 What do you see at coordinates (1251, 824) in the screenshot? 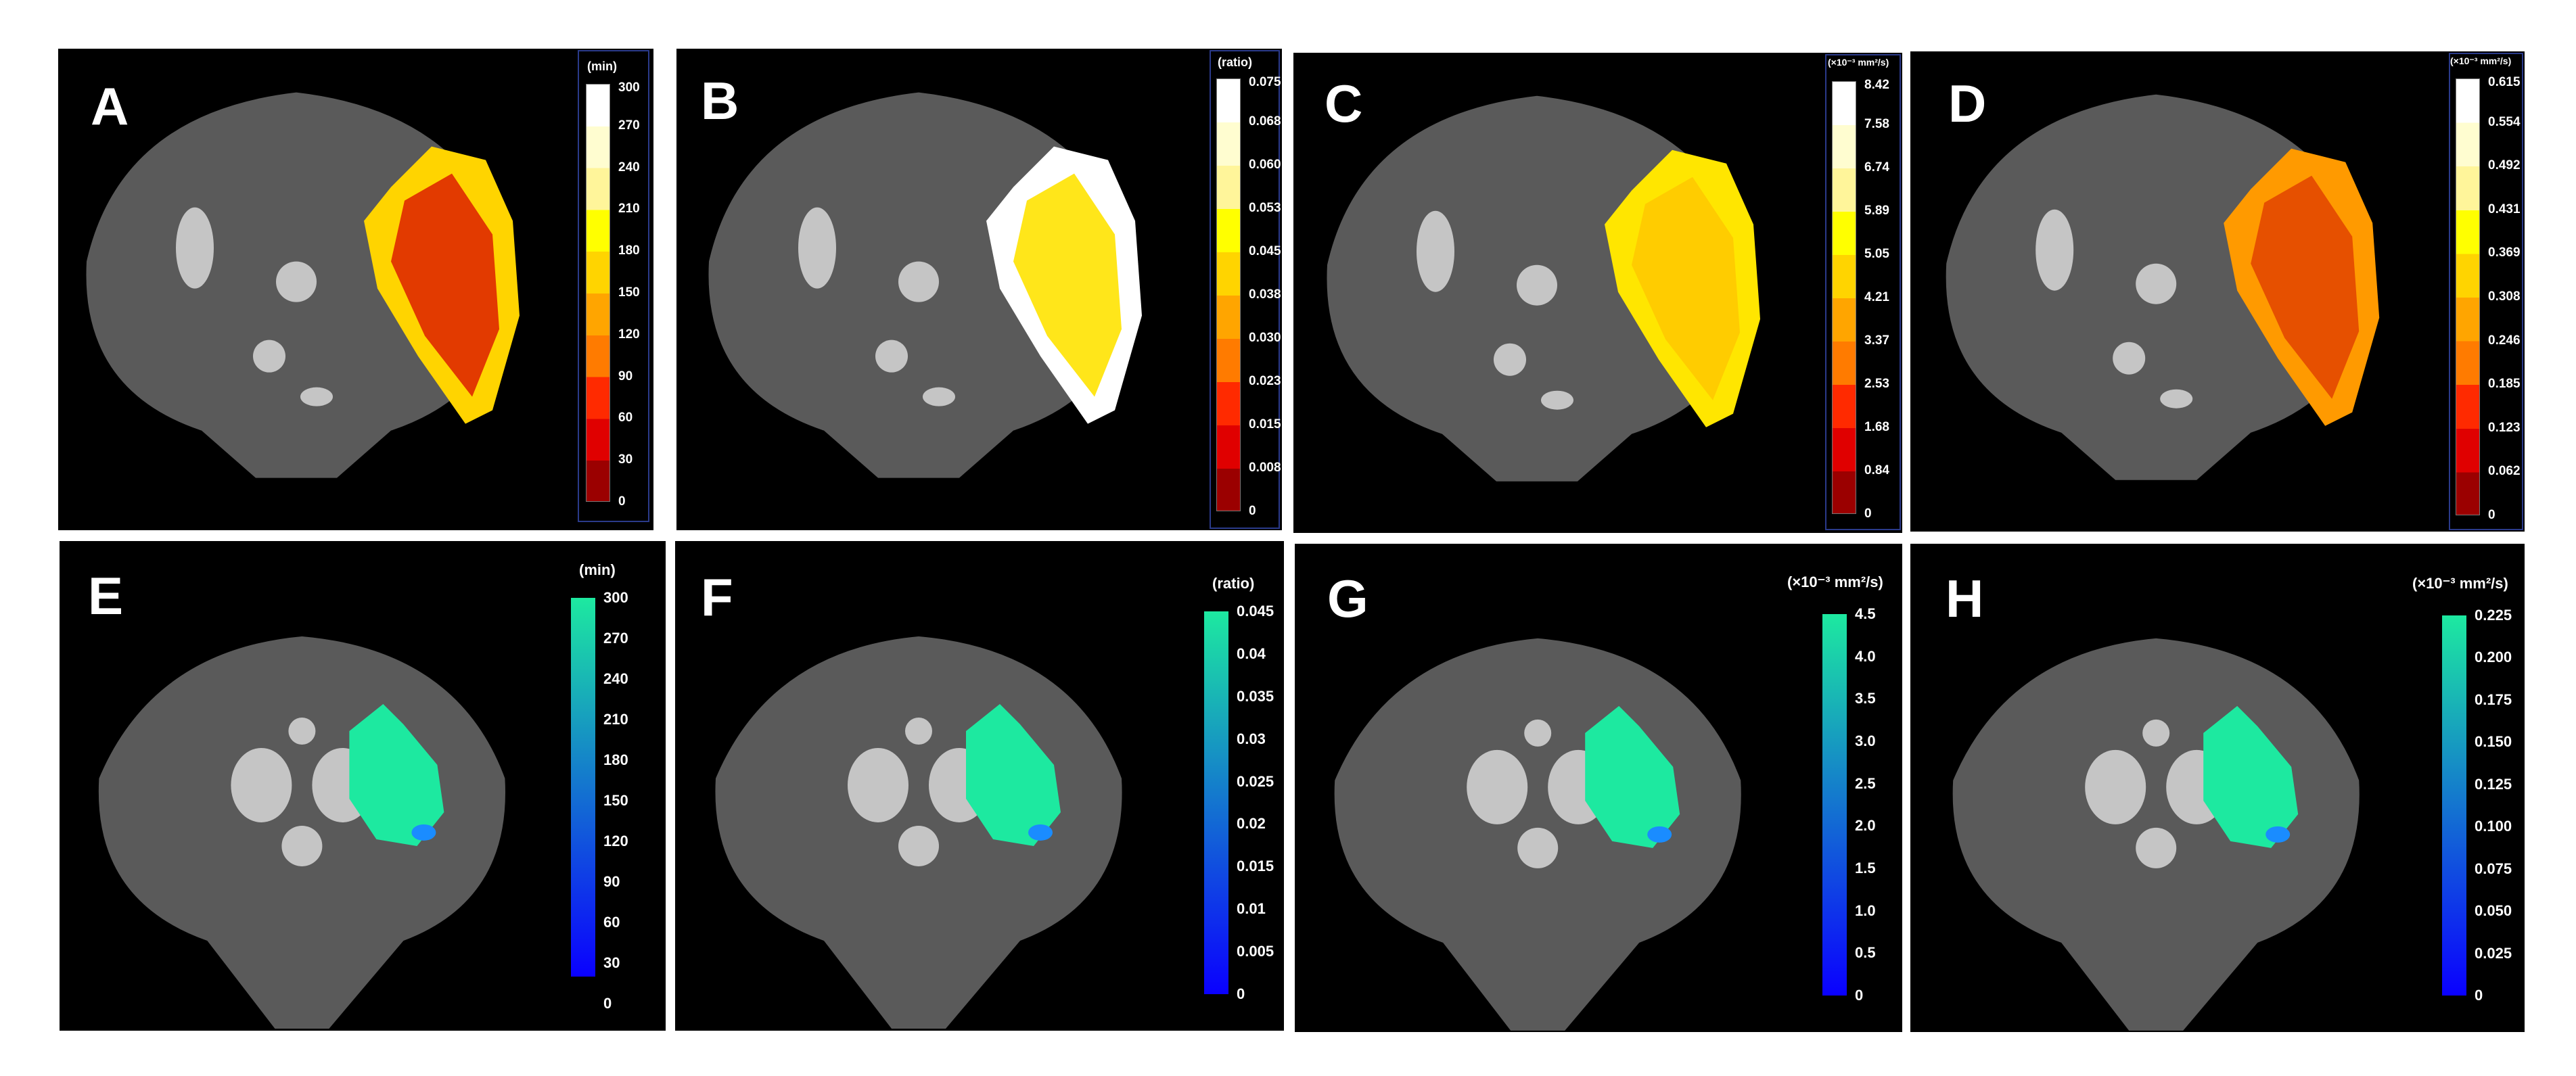
I see `colorbar-tick-label: 0.02` at bounding box center [1251, 824].